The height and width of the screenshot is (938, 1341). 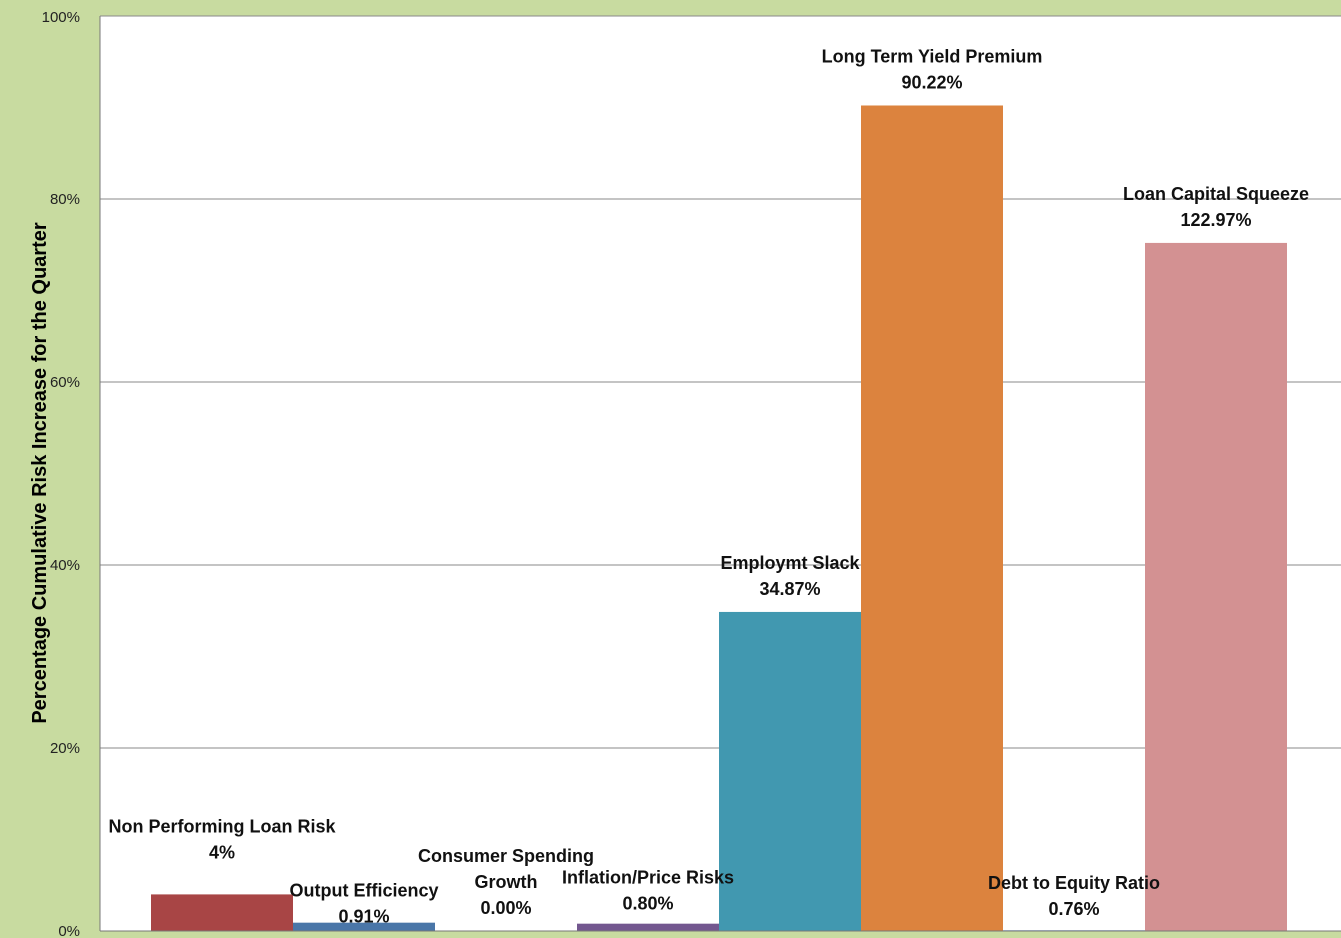 What do you see at coordinates (1216, 194) in the screenshot?
I see `bar-name-label: Loan Capital Squeeze` at bounding box center [1216, 194].